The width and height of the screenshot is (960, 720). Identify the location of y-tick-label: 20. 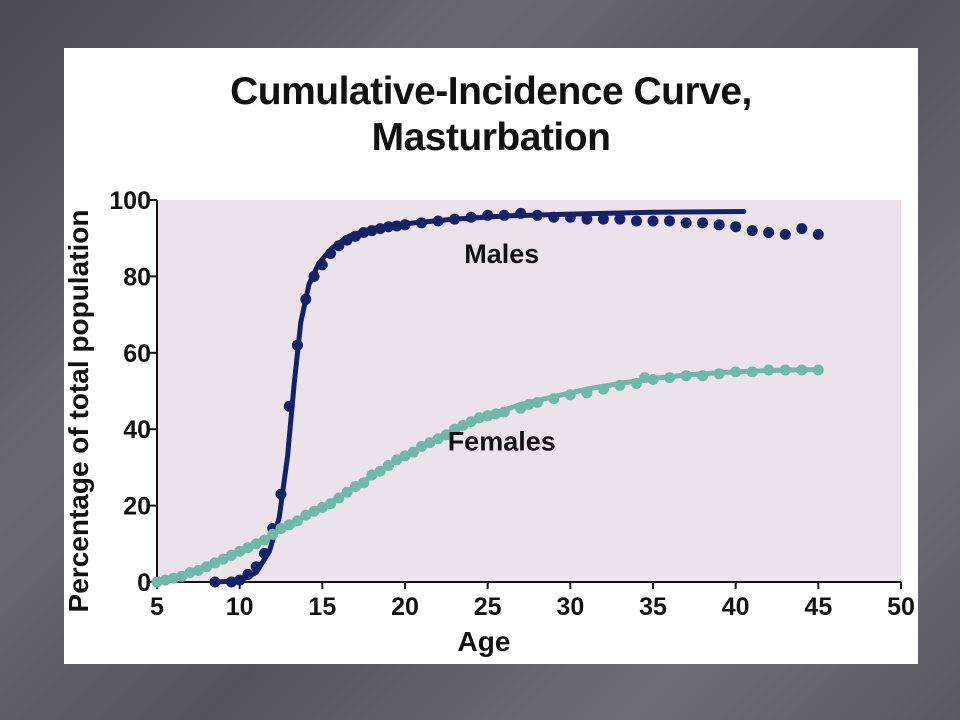
(137, 507).